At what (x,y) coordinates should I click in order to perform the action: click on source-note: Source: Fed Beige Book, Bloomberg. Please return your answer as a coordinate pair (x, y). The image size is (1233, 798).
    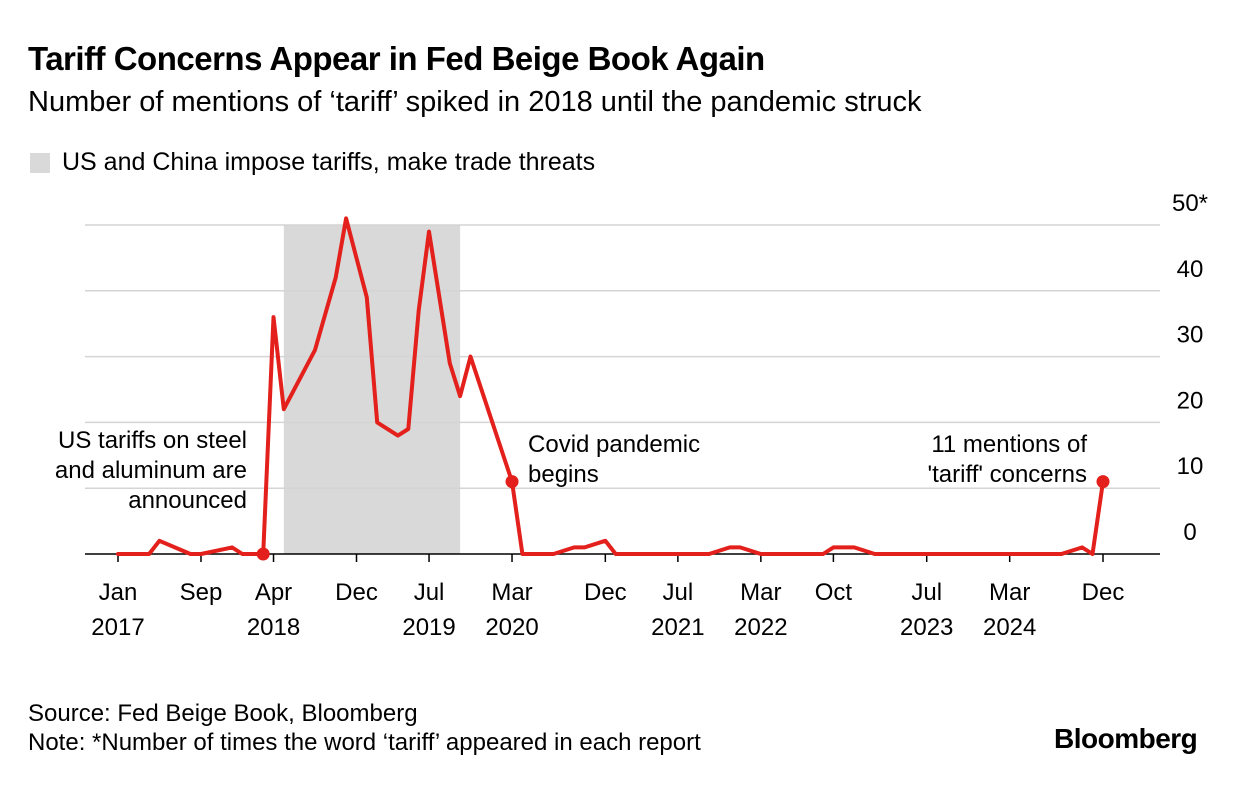
    Looking at the image, I should click on (223, 713).